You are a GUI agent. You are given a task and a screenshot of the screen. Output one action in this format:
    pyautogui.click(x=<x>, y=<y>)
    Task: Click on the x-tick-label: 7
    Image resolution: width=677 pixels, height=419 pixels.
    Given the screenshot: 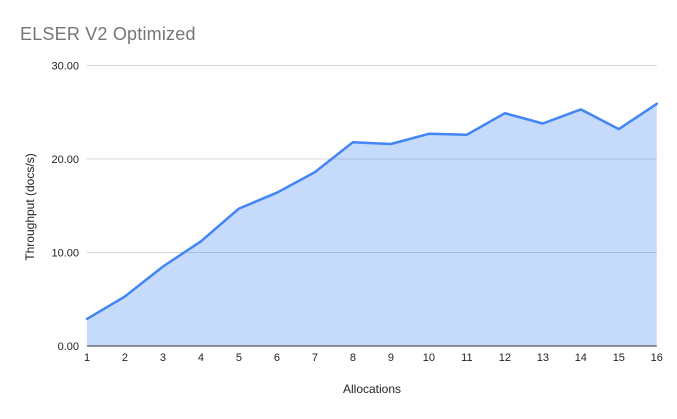 What is the action you would take?
    pyautogui.click(x=315, y=358)
    